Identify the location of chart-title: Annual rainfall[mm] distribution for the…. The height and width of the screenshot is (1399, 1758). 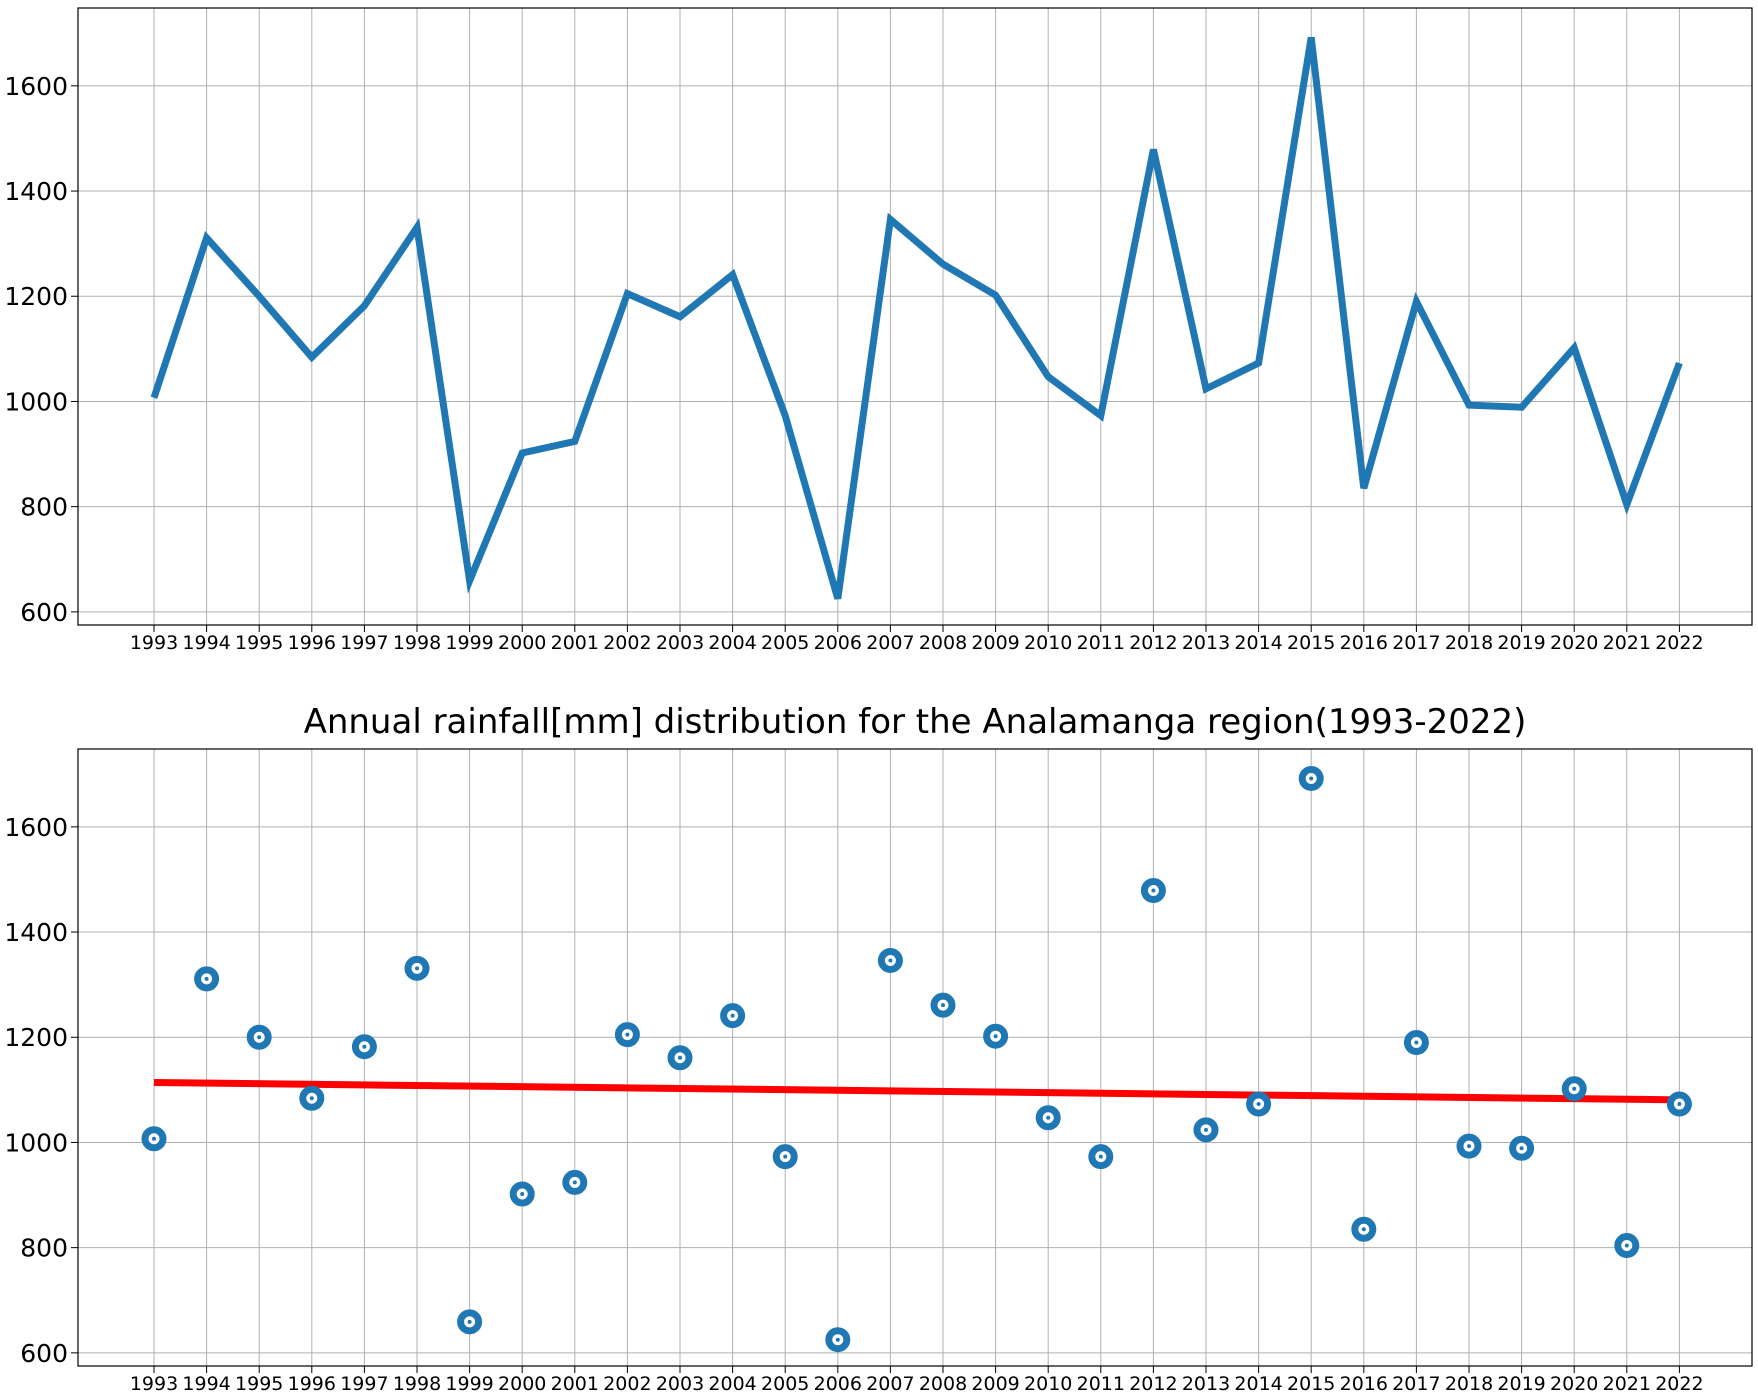
(915, 722).